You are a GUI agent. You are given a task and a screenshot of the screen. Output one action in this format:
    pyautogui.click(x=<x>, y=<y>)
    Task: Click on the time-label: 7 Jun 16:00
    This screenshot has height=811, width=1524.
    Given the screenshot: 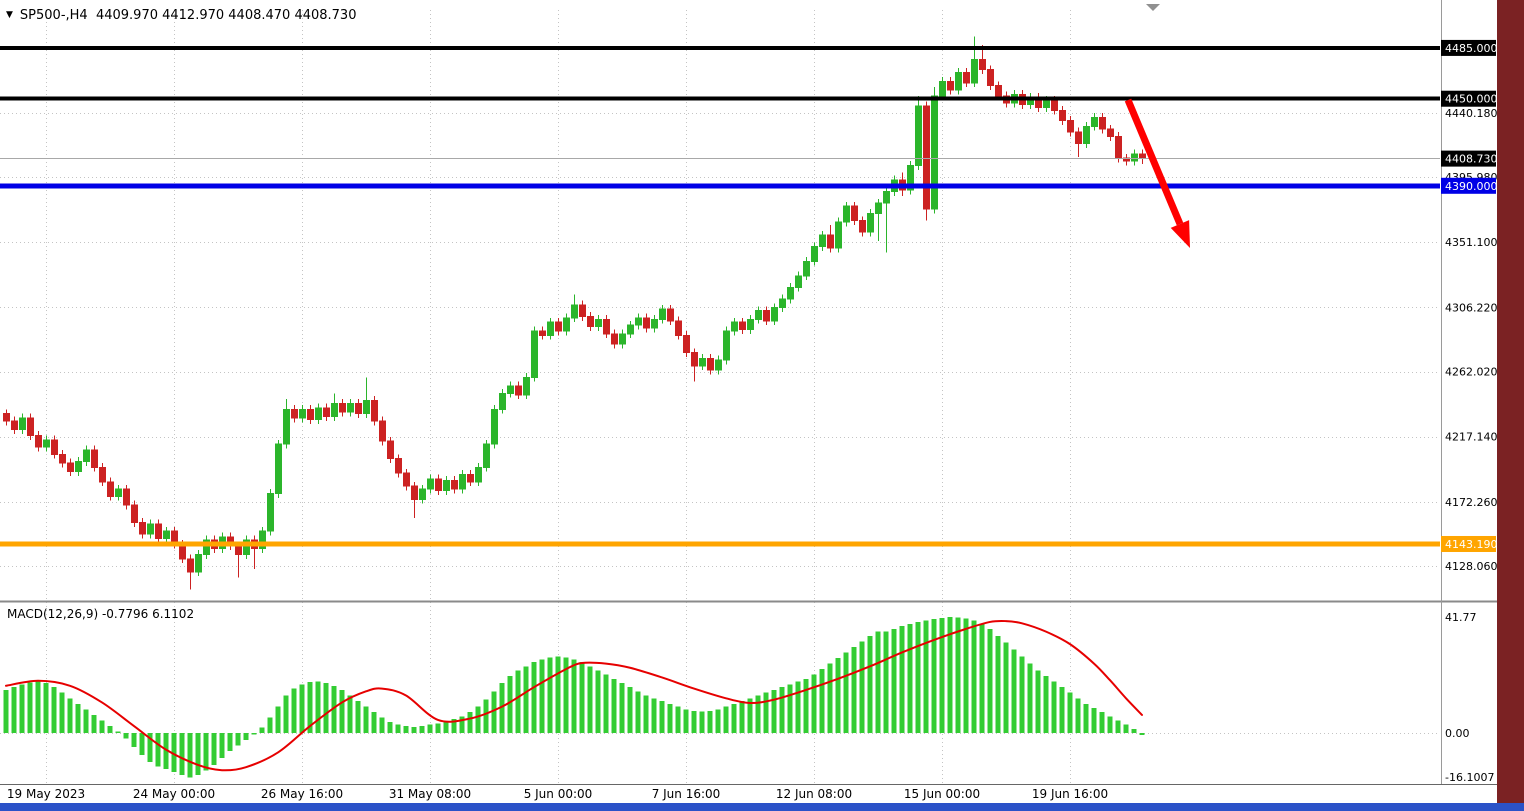 What is the action you would take?
    pyautogui.click(x=686, y=794)
    